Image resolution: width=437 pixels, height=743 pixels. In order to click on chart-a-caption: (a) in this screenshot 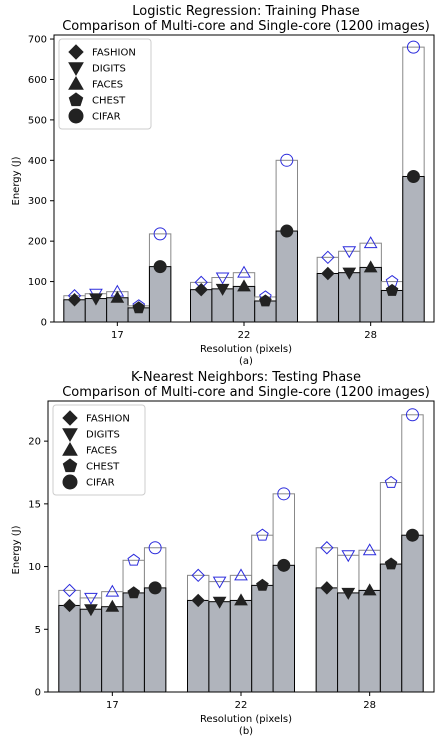, I will do `click(246, 361)`.